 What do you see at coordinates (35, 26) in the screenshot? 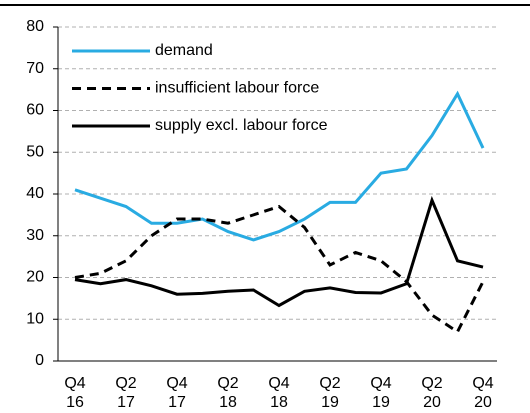
I see `y-tick-label: 80` at bounding box center [35, 26].